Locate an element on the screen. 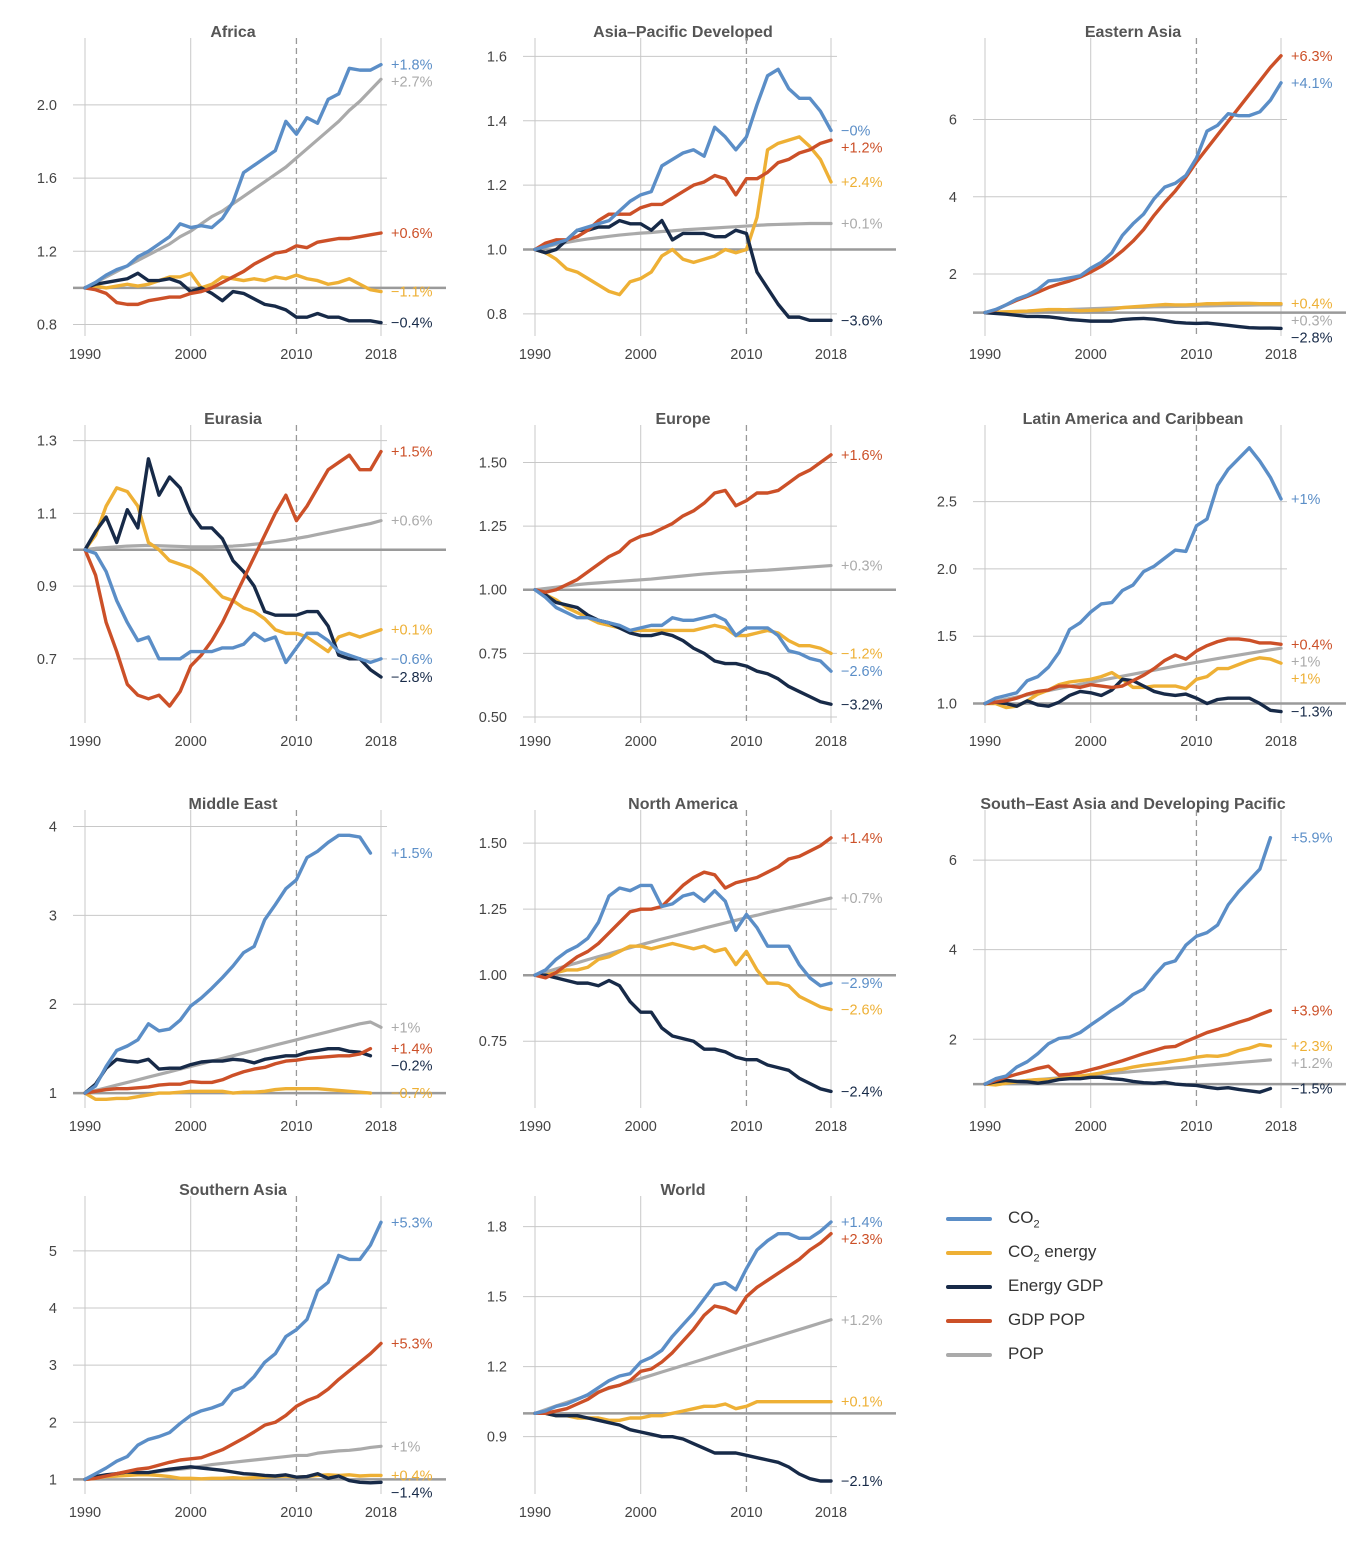  legend-swatch-pop is located at coordinates (969, 1355).